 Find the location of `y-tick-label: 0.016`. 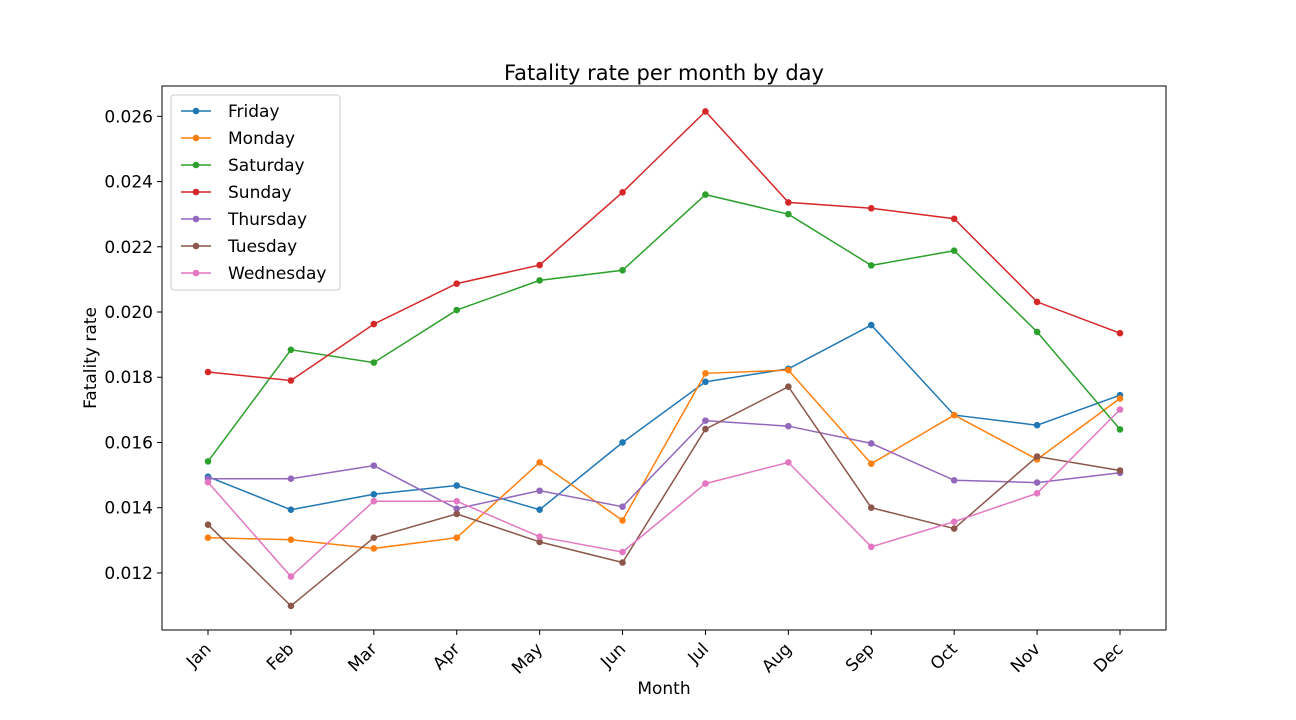

y-tick-label: 0.016 is located at coordinates (128, 443).